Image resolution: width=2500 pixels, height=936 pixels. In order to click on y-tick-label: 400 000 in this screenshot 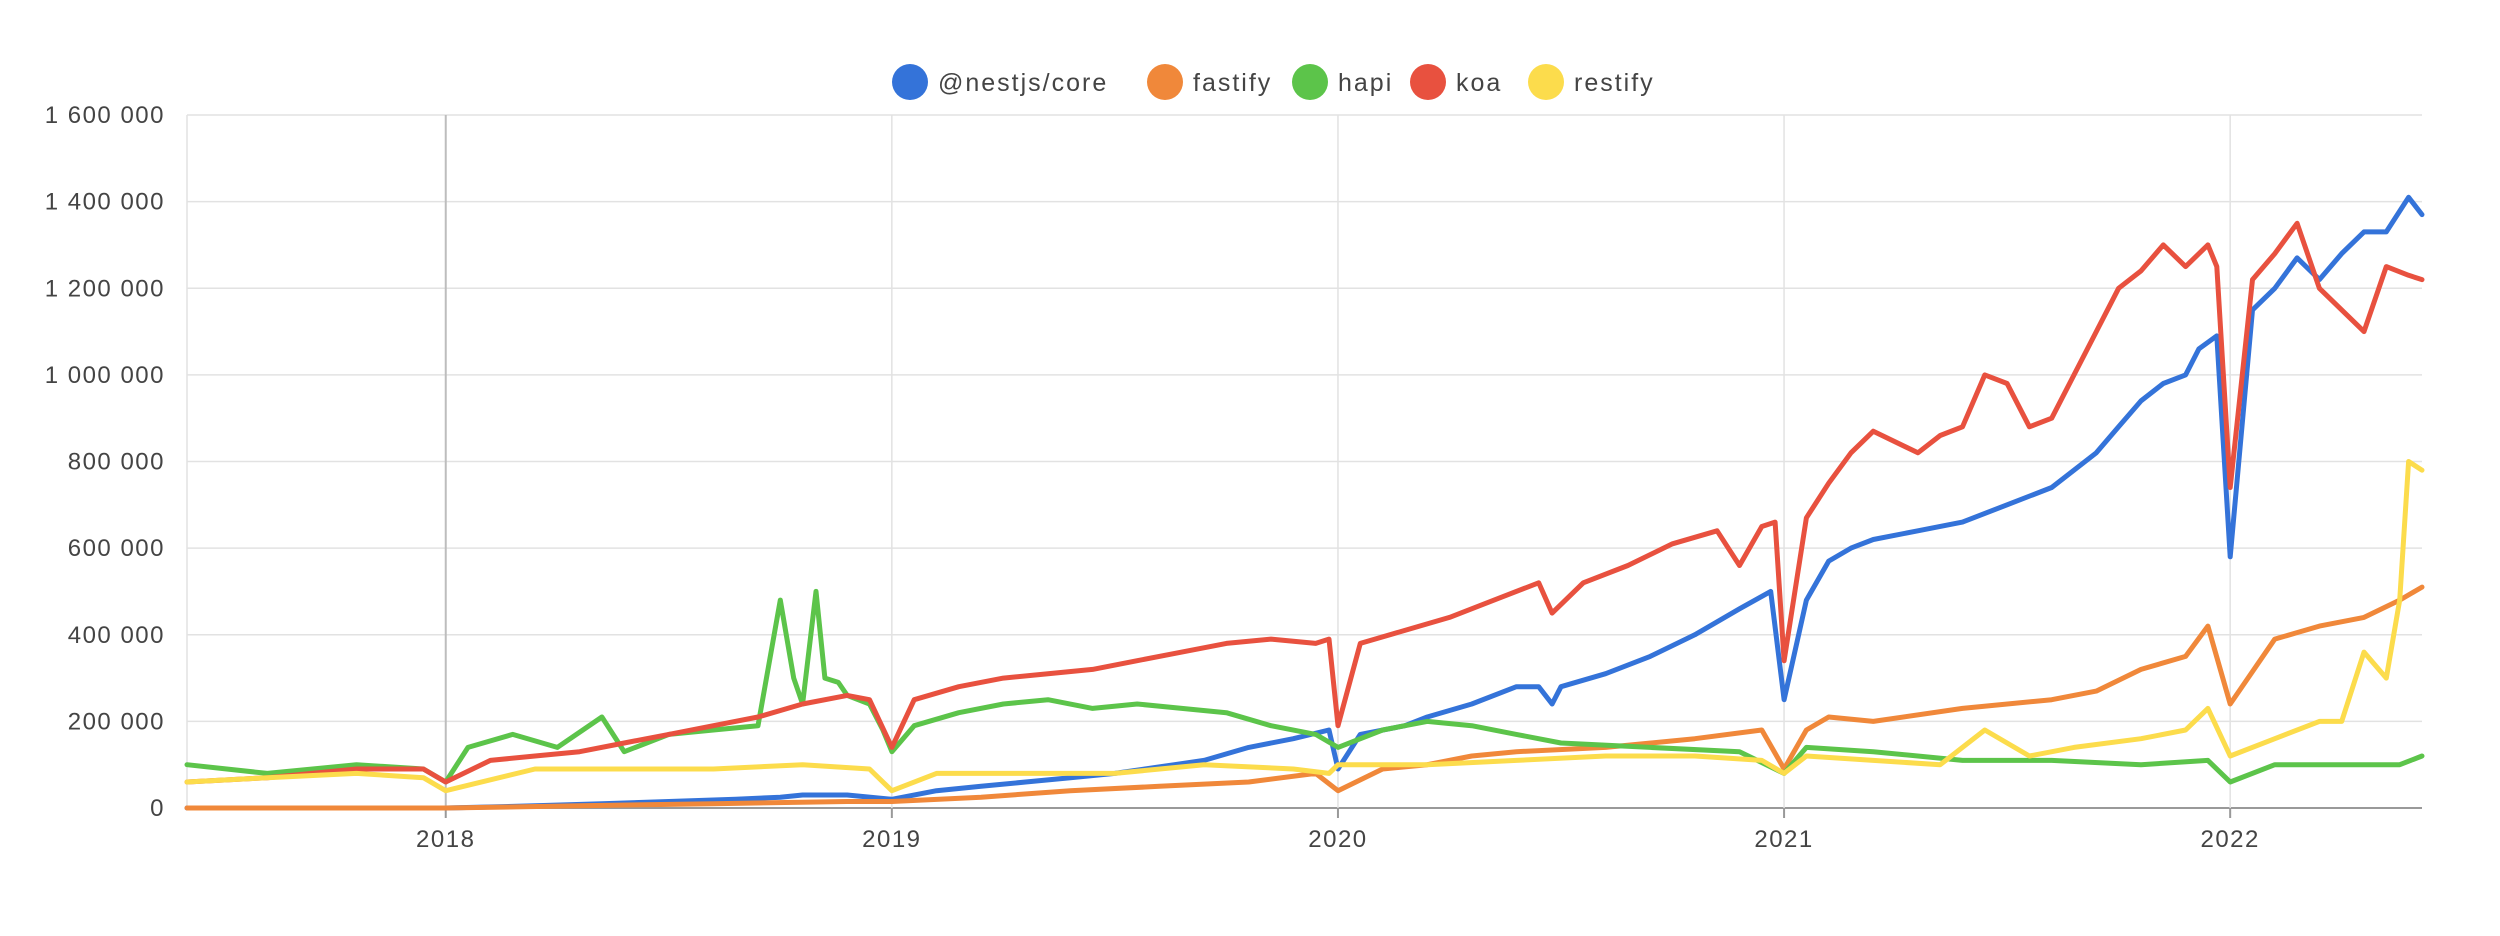, I will do `click(116, 635)`.